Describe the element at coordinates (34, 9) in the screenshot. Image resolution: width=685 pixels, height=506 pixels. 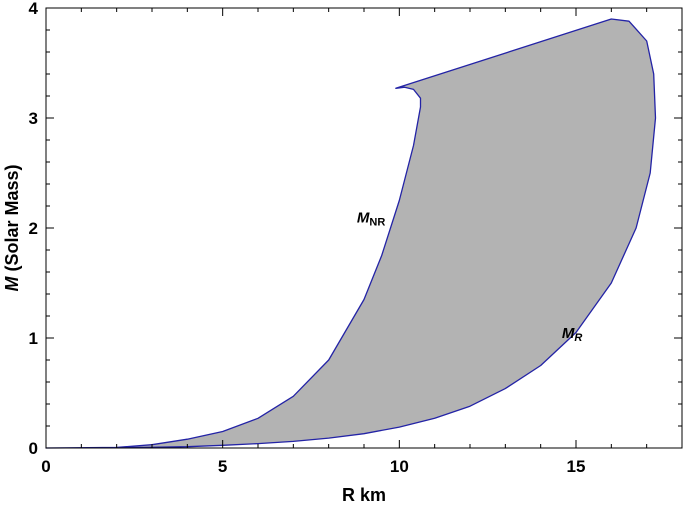
I see `y-tick-label: 4` at that location.